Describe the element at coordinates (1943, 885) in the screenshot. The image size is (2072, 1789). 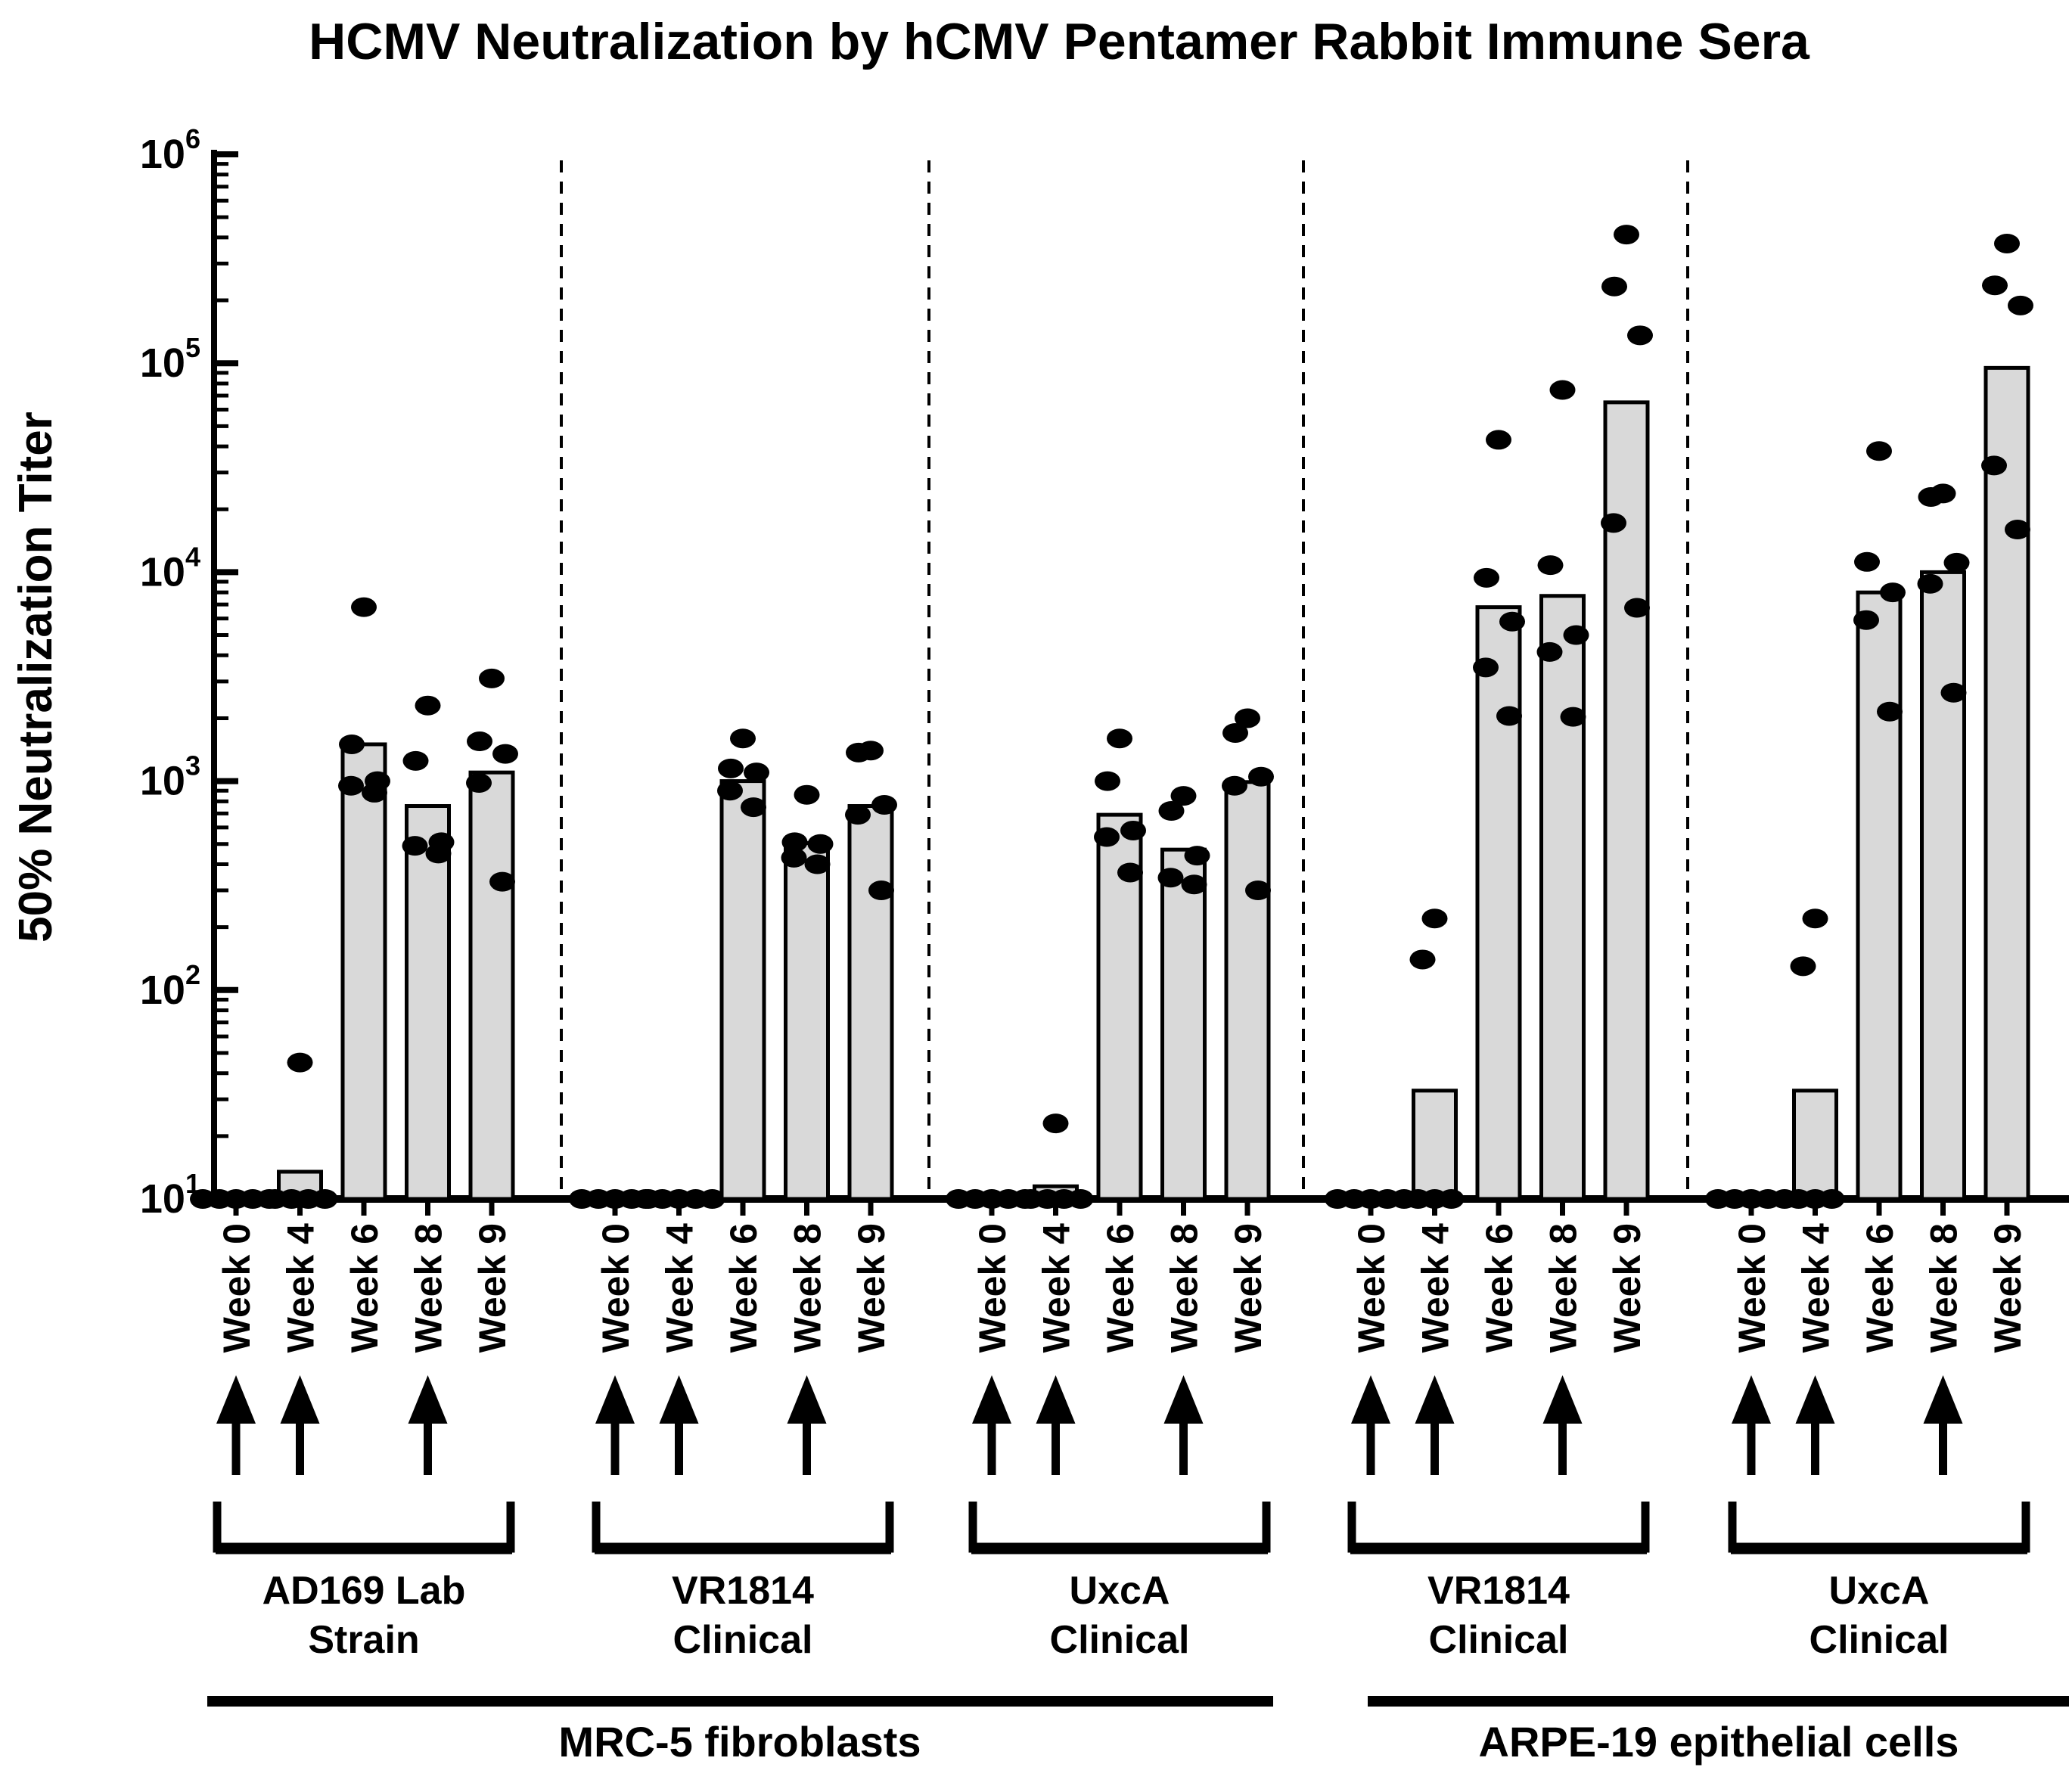
I see `bar-week8-group5` at that location.